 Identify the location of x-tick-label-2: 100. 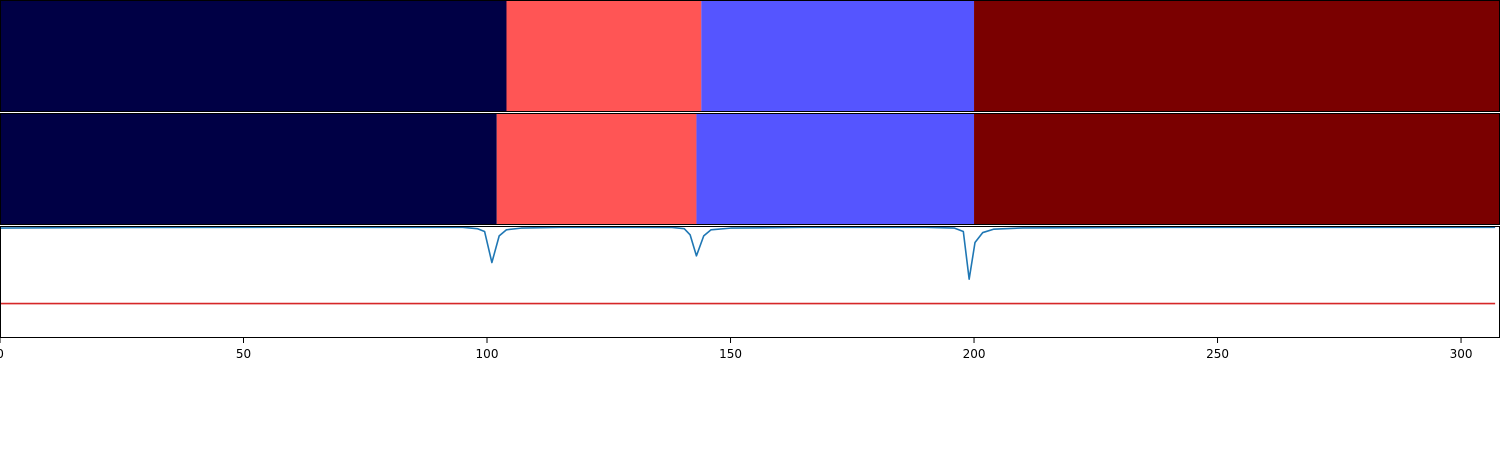
(487, 354).